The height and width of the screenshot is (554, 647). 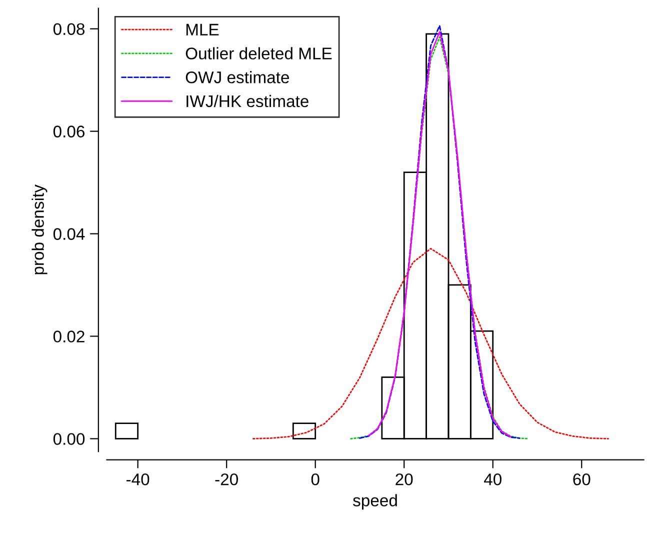 What do you see at coordinates (68, 132) in the screenshot?
I see `y-tick-label: 0.06` at bounding box center [68, 132].